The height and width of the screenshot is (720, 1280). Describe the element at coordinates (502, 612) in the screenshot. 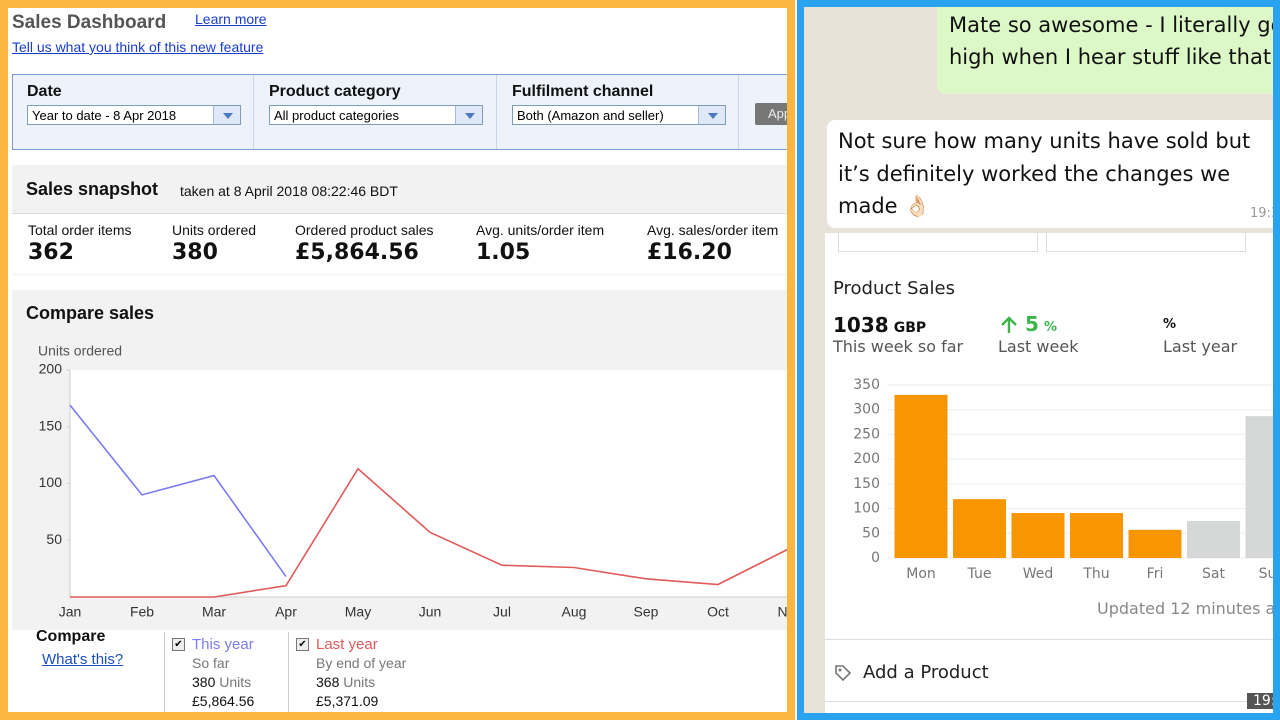

I see `x-tick-label: Jul` at that location.